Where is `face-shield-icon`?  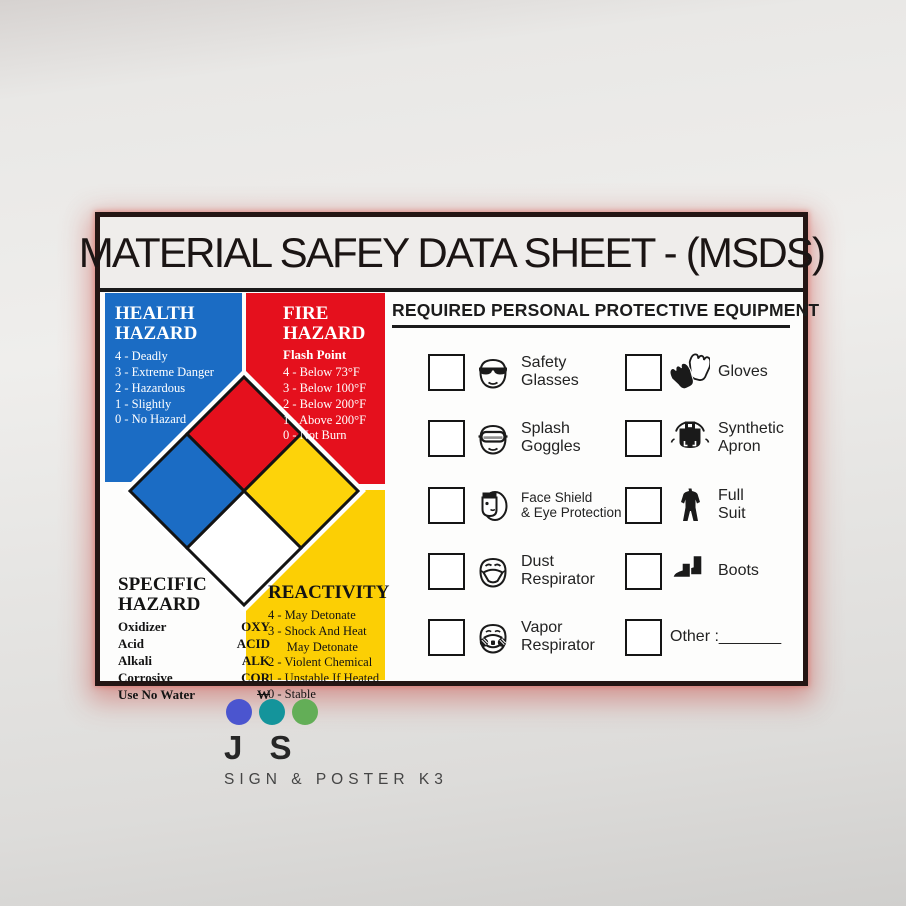 face-shield-icon is located at coordinates (494, 506).